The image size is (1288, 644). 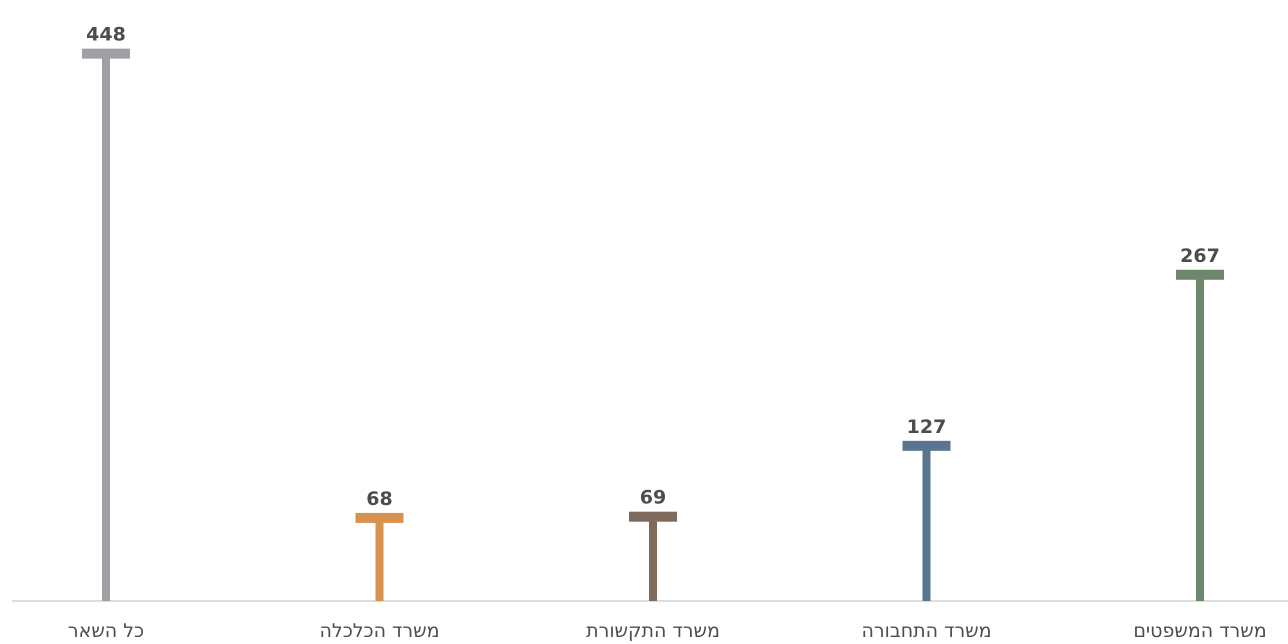 What do you see at coordinates (379, 631) in the screenshot?
I see `category-label: משרד הכלכלה` at bounding box center [379, 631].